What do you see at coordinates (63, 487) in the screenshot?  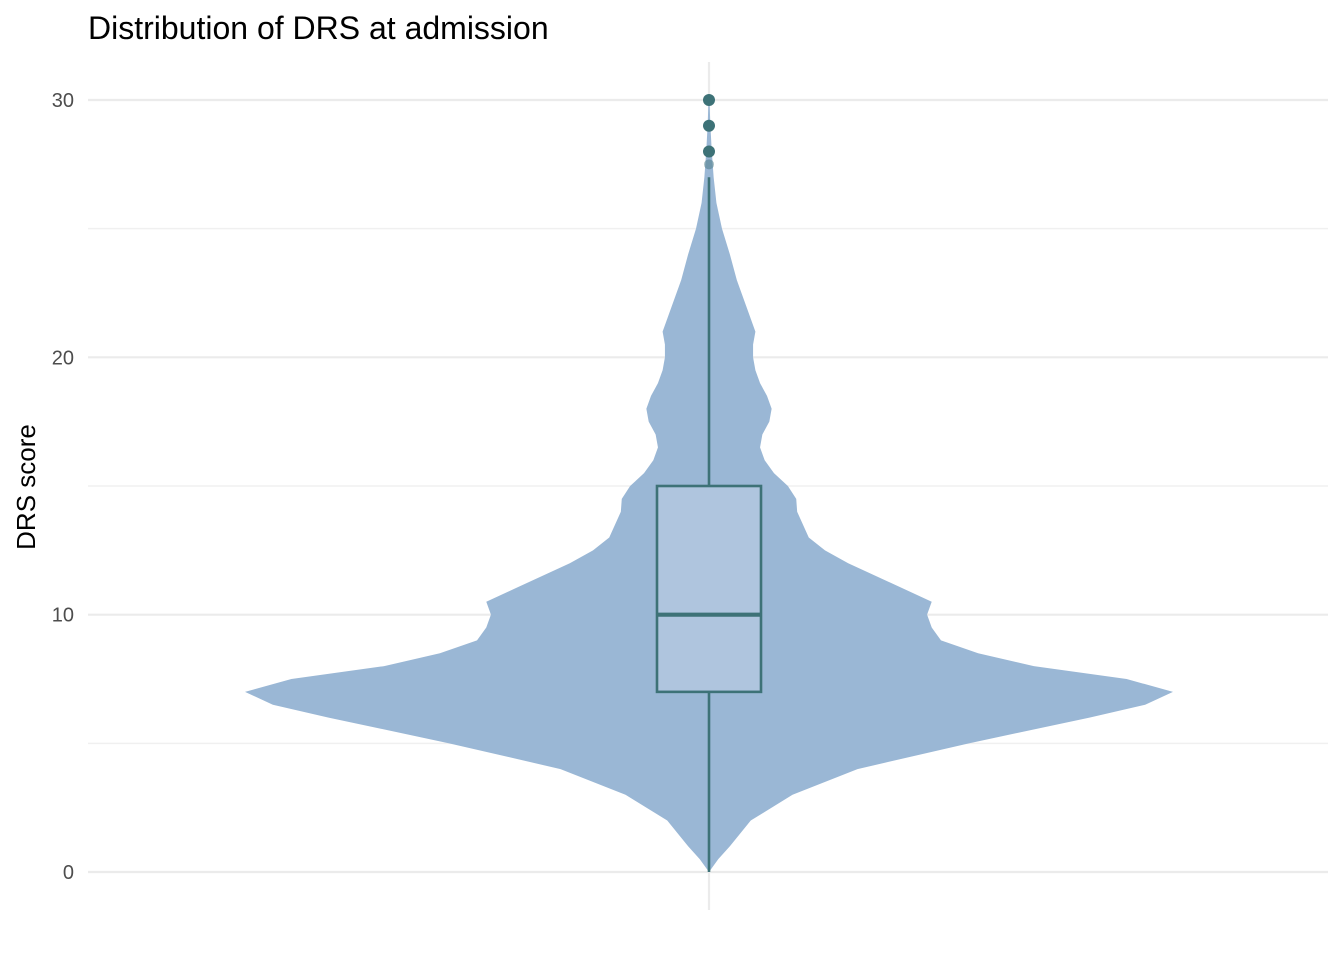 I see `axis-layer: 0 10 20 30` at bounding box center [63, 487].